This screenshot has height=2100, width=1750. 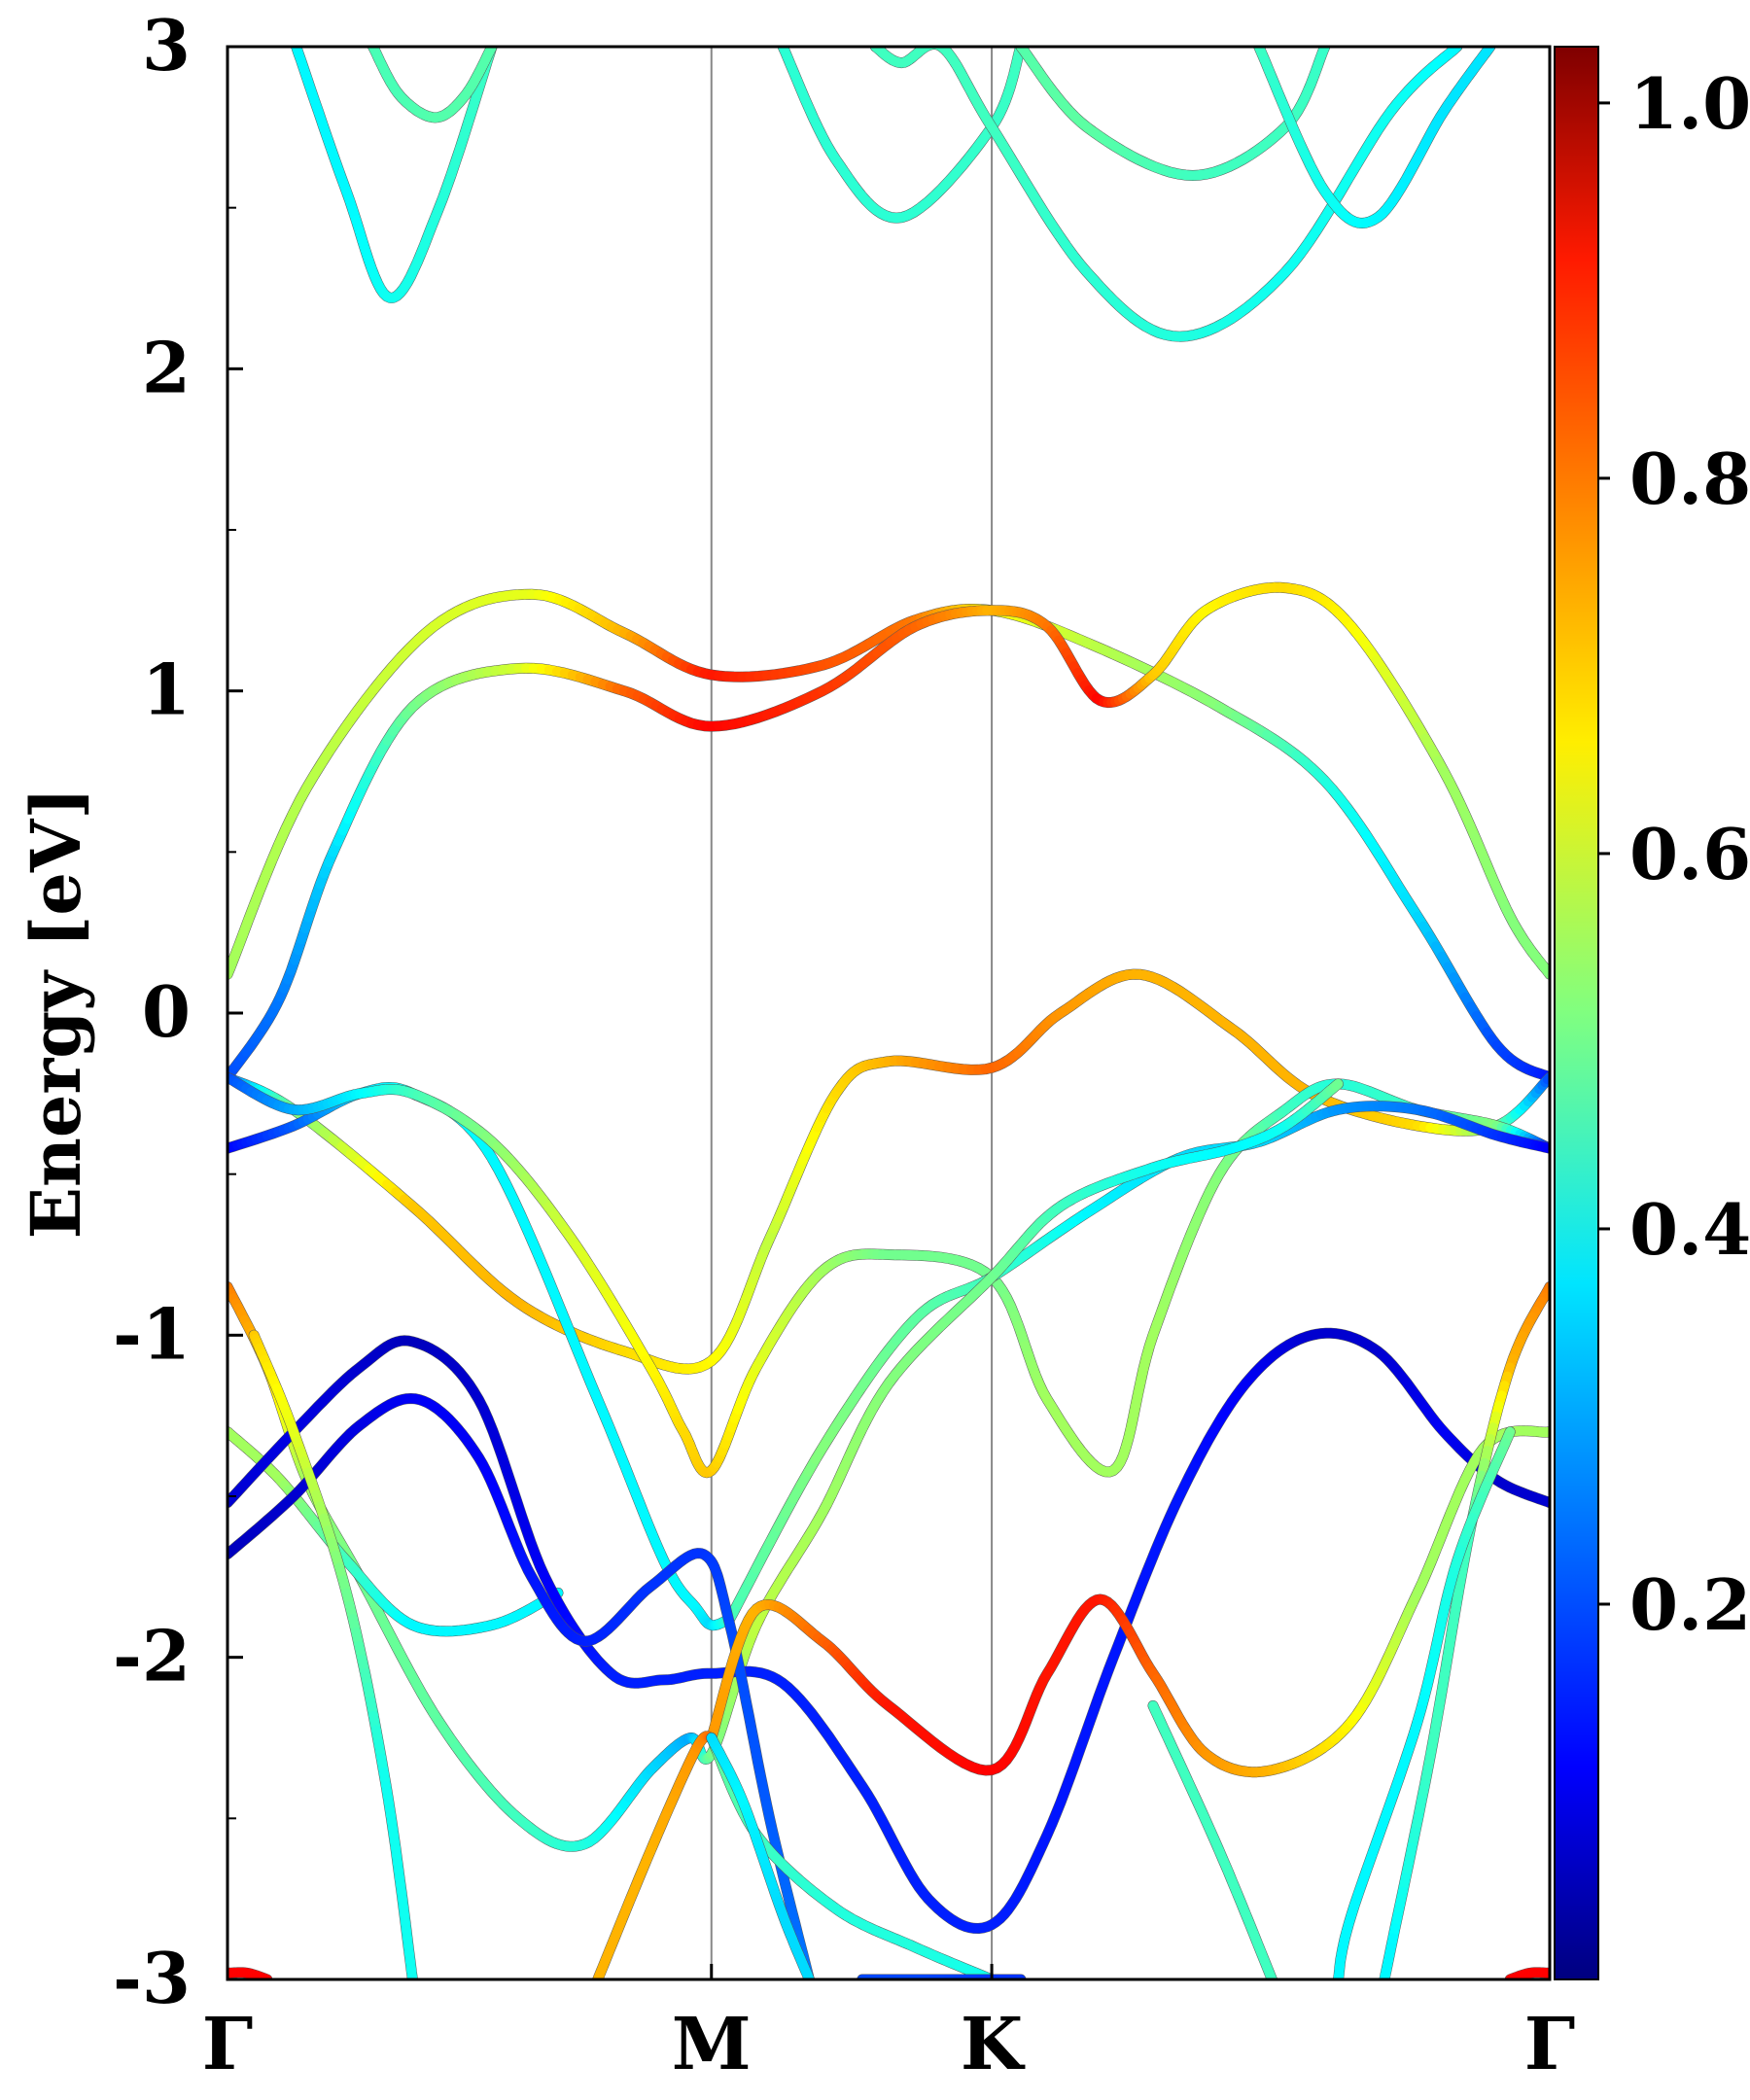 What do you see at coordinates (1689, 854) in the screenshot?
I see `colorbar-tick-label: 0.6` at bounding box center [1689, 854].